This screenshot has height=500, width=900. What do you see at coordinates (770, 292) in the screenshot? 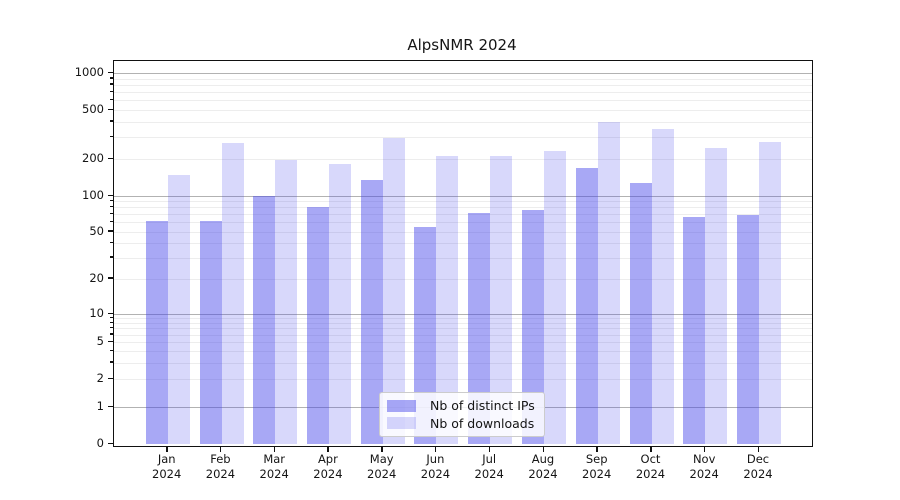
I see `bar-downloads-dec` at bounding box center [770, 292].